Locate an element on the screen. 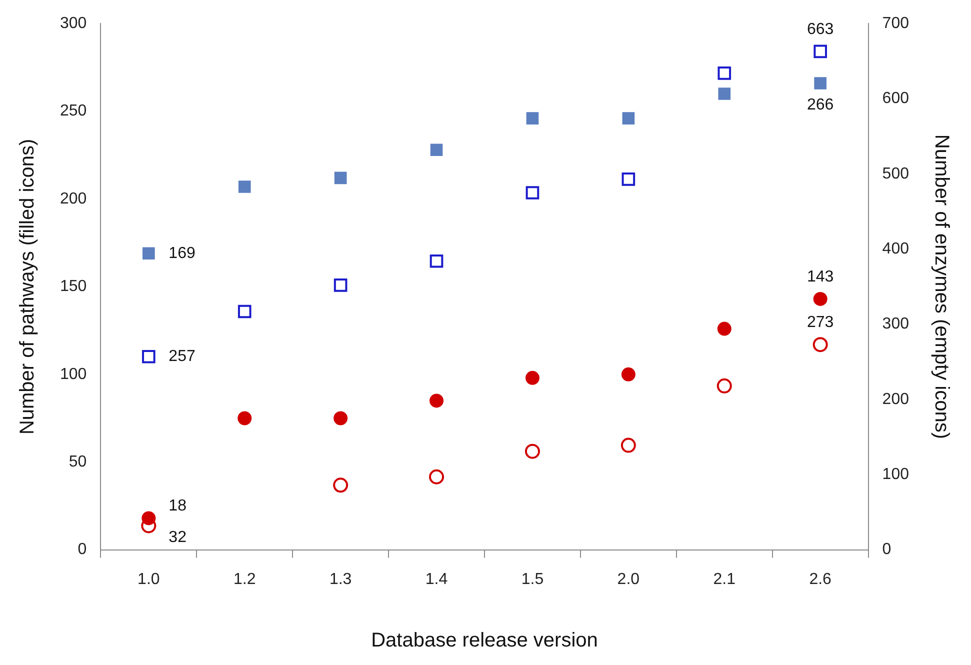 The width and height of the screenshot is (971, 665). data-label: 663 is located at coordinates (820, 29).